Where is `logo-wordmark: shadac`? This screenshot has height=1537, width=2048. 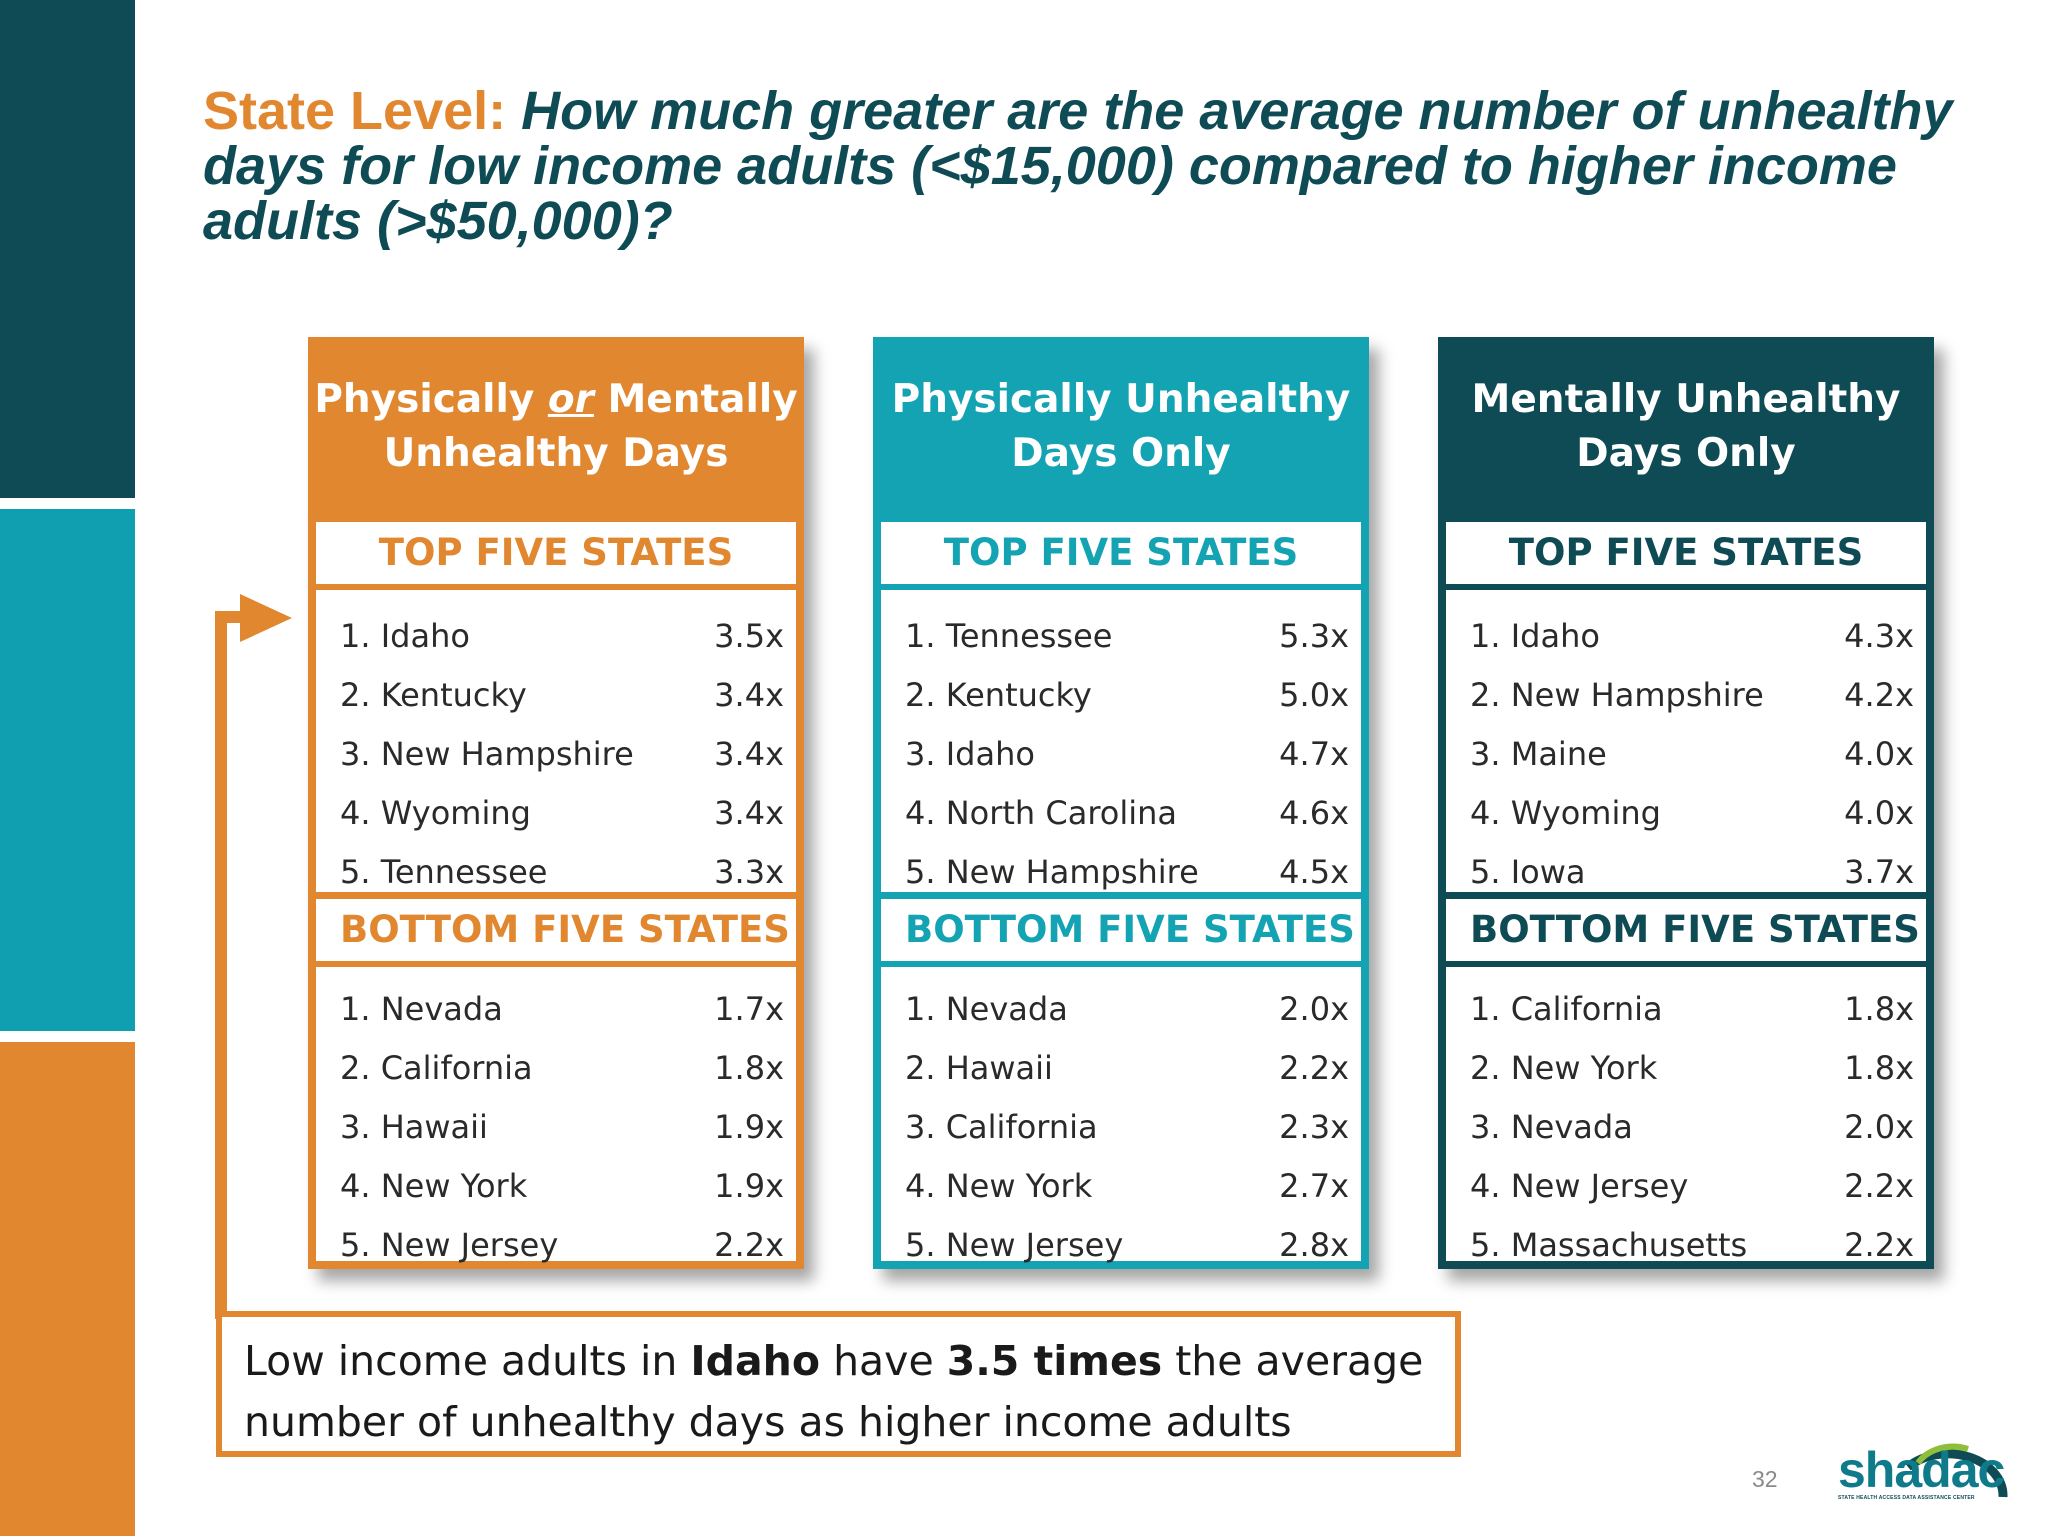
logo-wordmark: shadac is located at coordinates (1921, 1470).